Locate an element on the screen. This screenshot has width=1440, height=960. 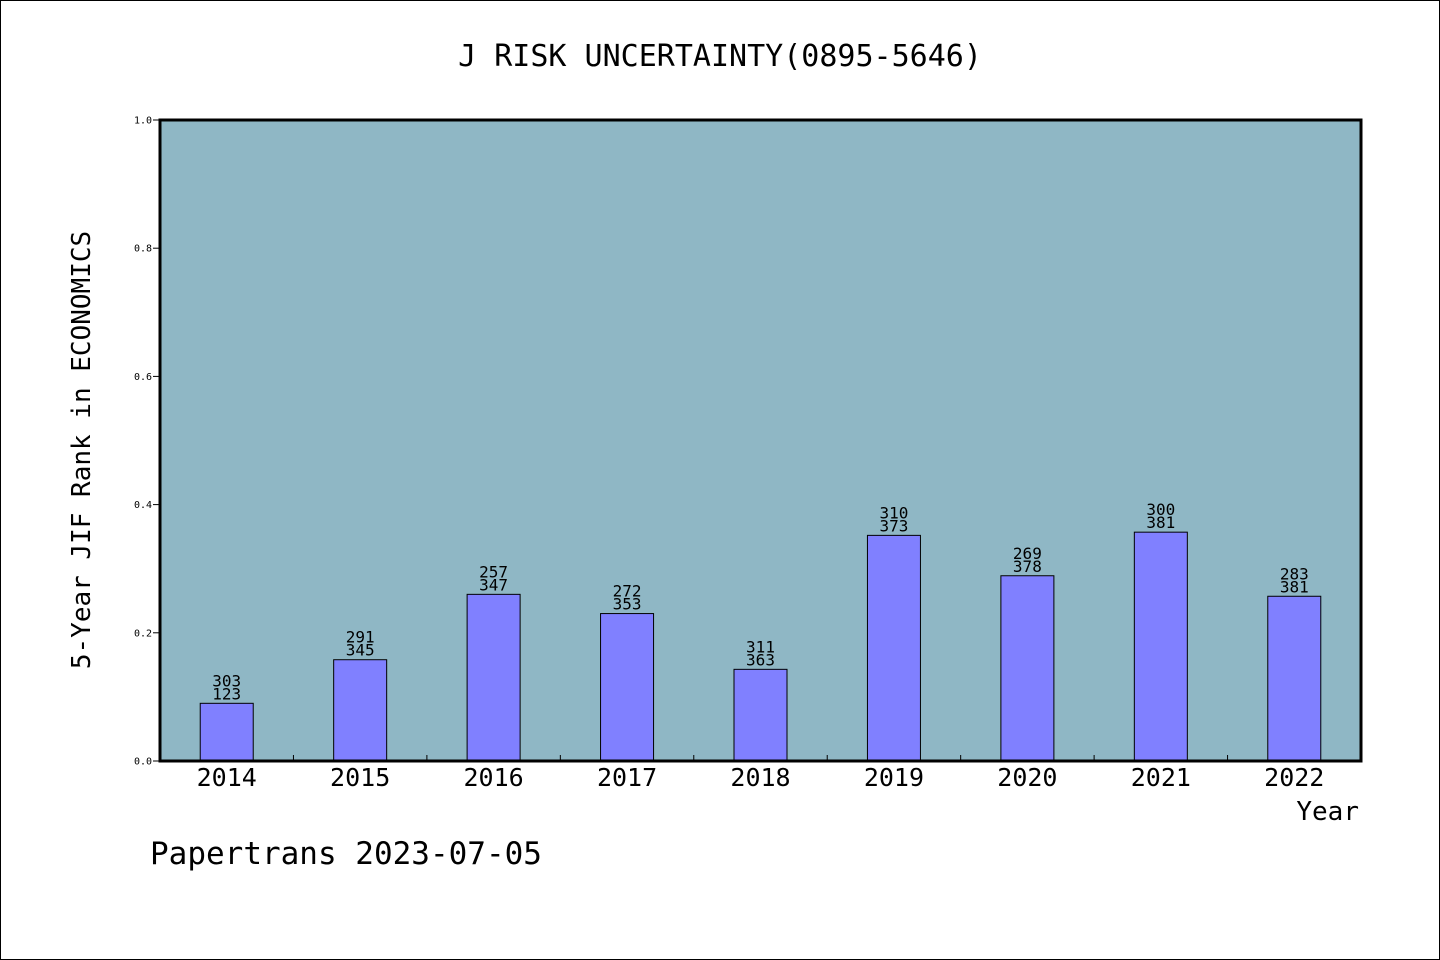
x-tick-label: 2019 is located at coordinates (894, 777).